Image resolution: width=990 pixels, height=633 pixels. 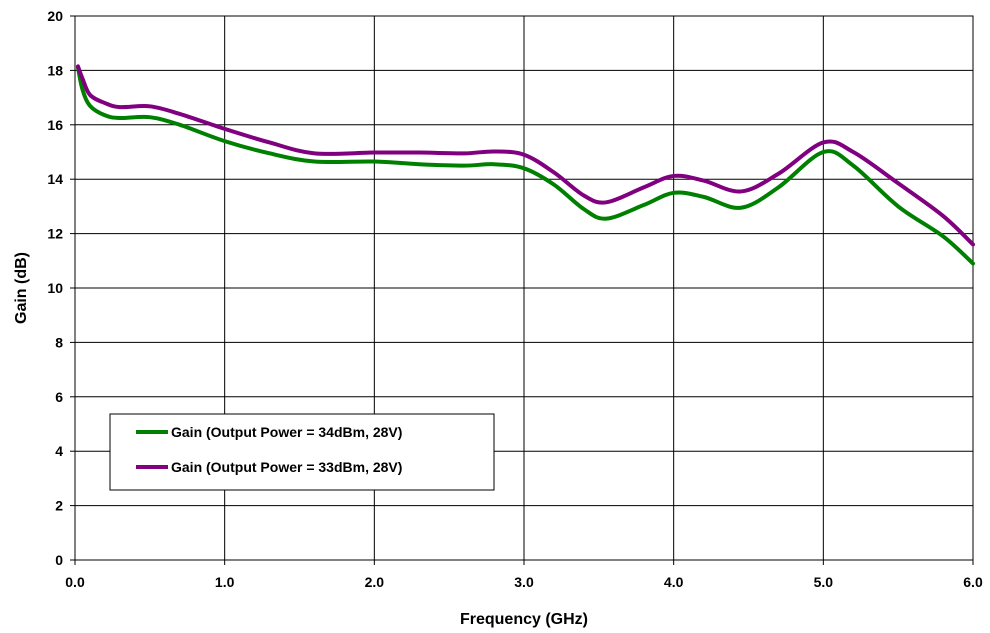 I want to click on x-axis-label: Frequency (GHz), so click(x=524, y=619).